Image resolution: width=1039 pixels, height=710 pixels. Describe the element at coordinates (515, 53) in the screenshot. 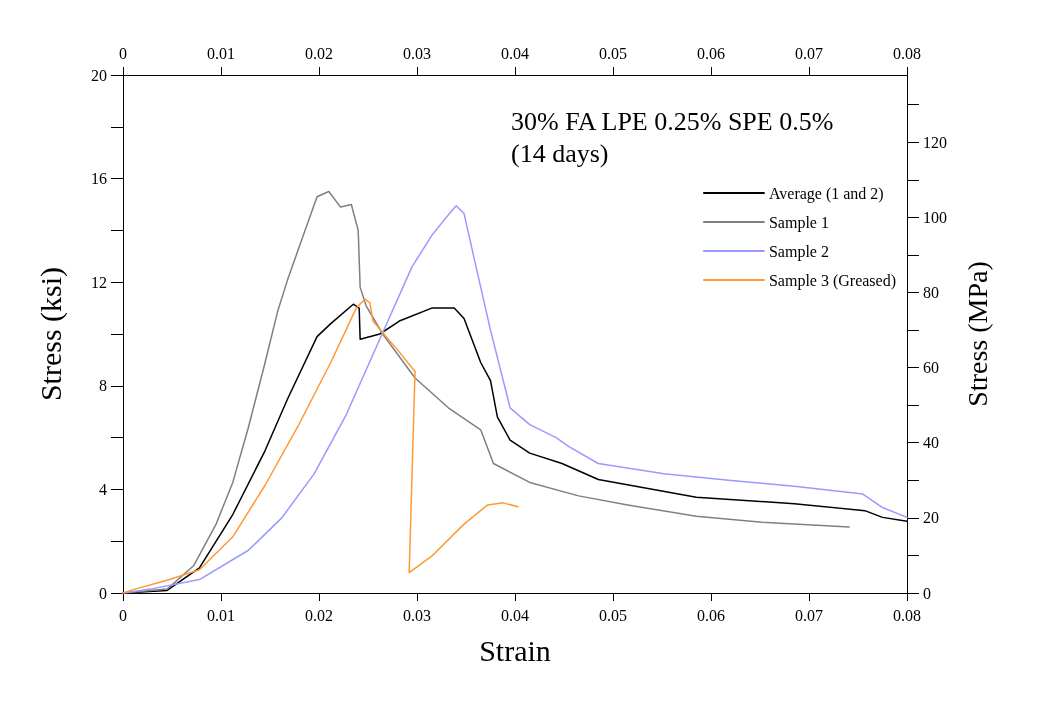

I see `x2-tick-label: 0.04` at that location.